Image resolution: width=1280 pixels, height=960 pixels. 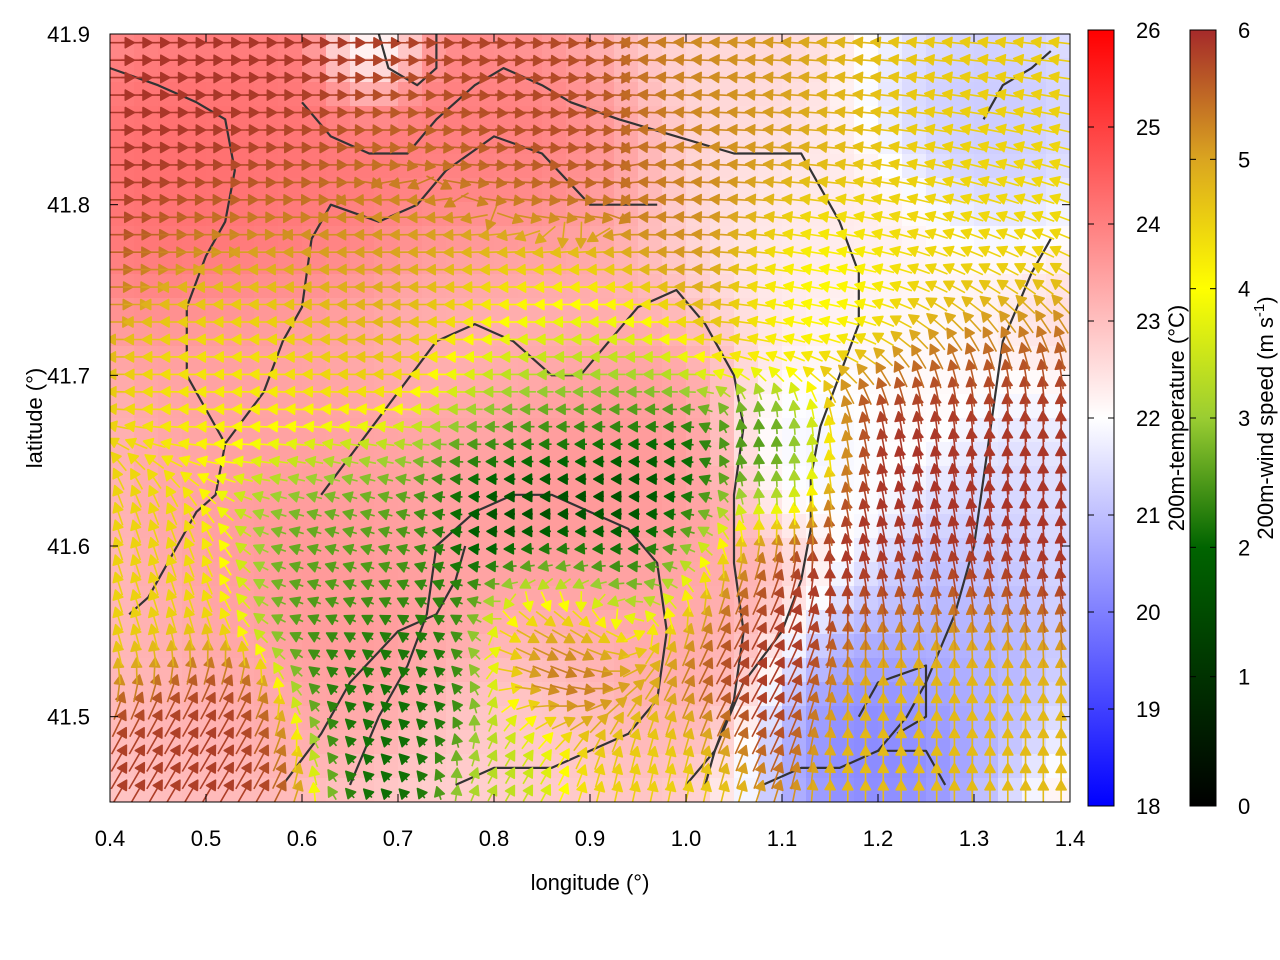 What do you see at coordinates (1244, 677) in the screenshot?
I see `wind-speed-colorbar-tick-label: 1` at bounding box center [1244, 677].